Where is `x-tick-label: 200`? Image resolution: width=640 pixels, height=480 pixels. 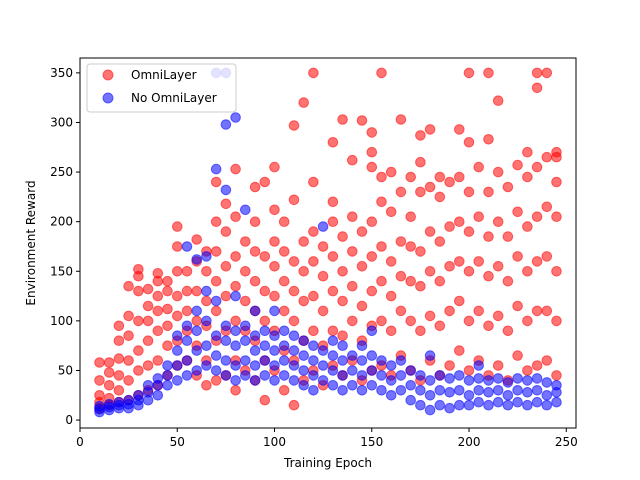
x-tick-label: 200 is located at coordinates (469, 442).